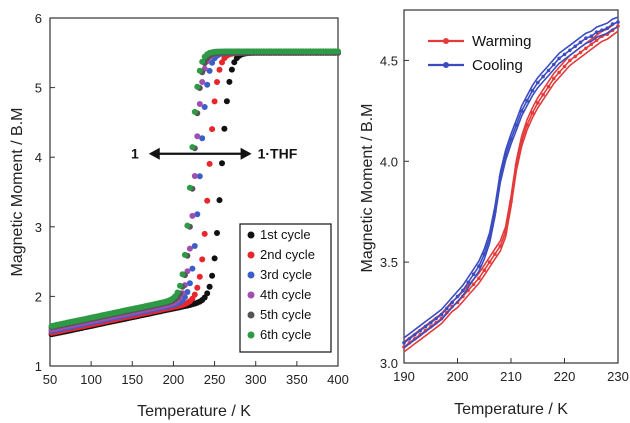 The width and height of the screenshot is (630, 423). I want to click on left-legend-box, so click(285, 288).